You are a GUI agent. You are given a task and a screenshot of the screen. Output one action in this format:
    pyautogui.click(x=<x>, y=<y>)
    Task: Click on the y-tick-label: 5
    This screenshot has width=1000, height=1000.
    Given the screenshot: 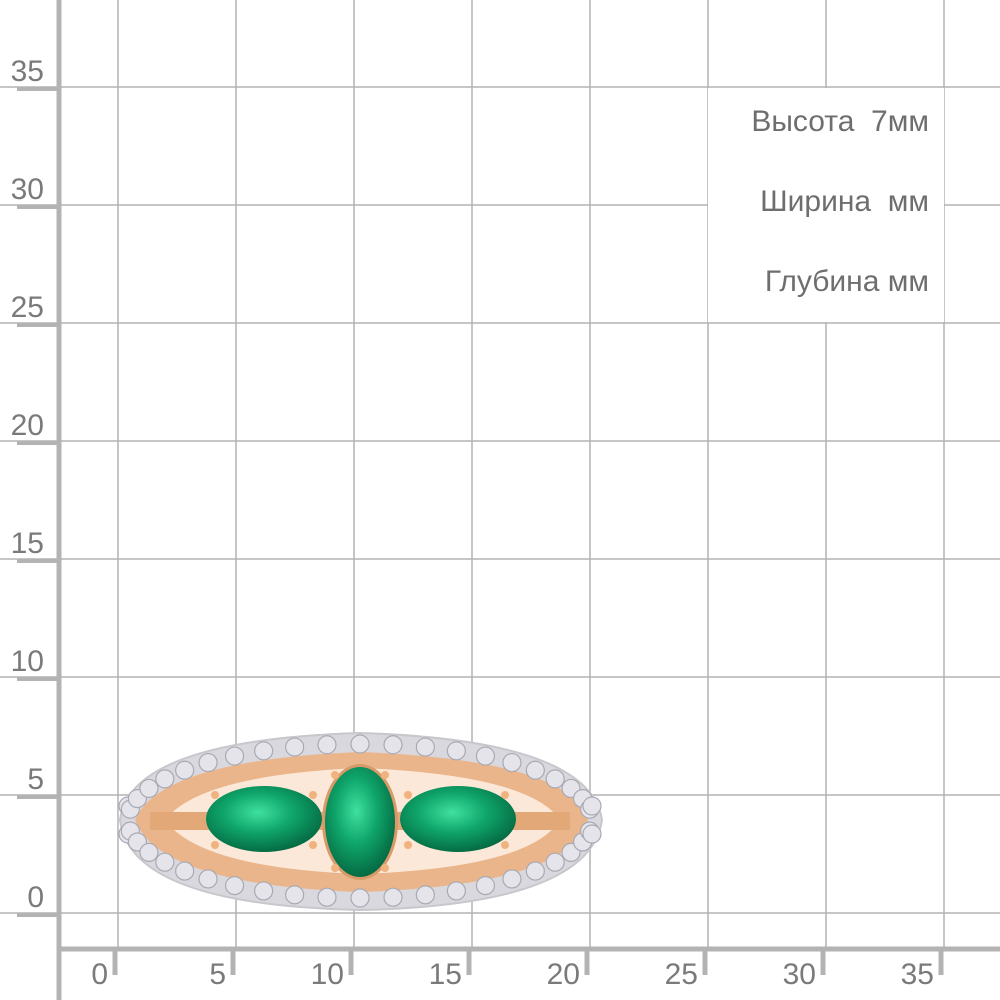 What is the action you would take?
    pyautogui.click(x=35, y=779)
    